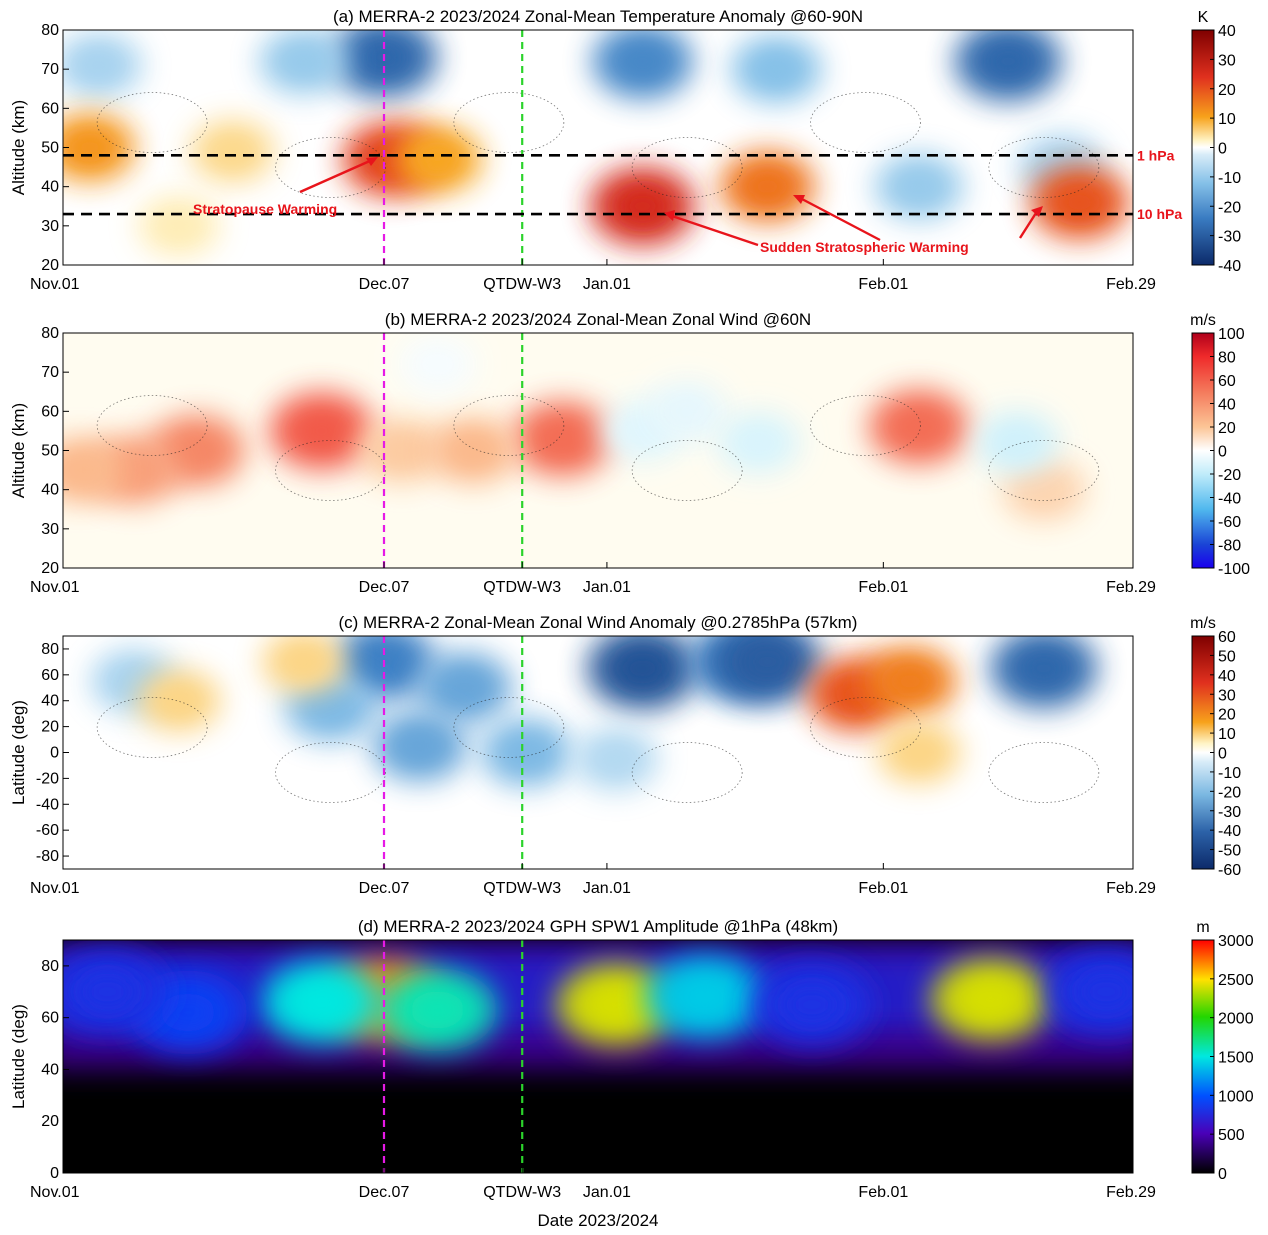 This screenshot has width=1268, height=1235. Describe the element at coordinates (1229, 475) in the screenshot. I see `colorbar-tick-label: -20` at that location.